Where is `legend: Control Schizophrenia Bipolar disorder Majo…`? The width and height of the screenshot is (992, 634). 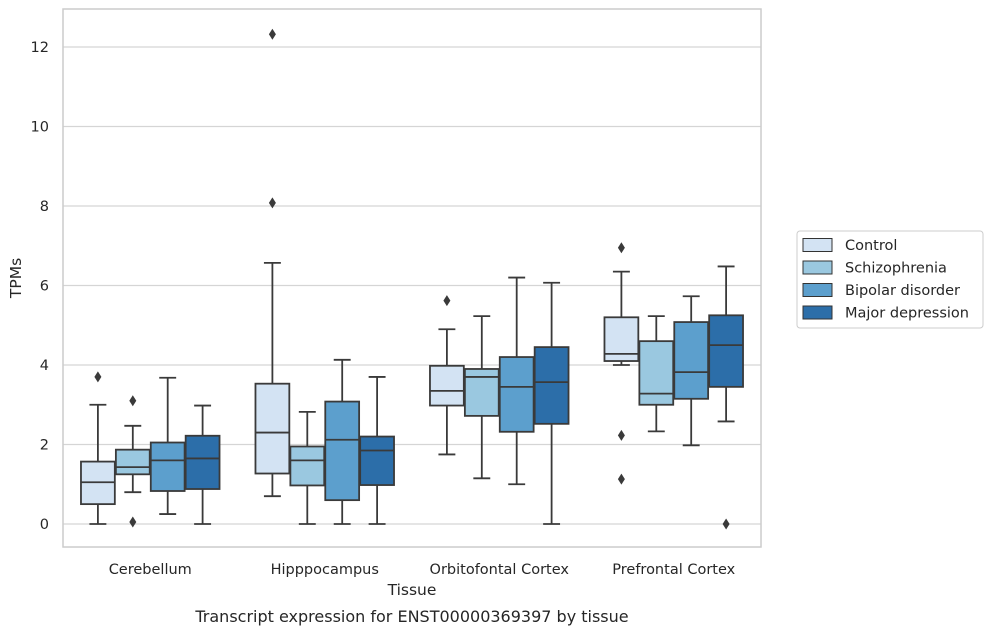 legend: Control Schizophrenia Bipolar disorder Majo… is located at coordinates (890, 279).